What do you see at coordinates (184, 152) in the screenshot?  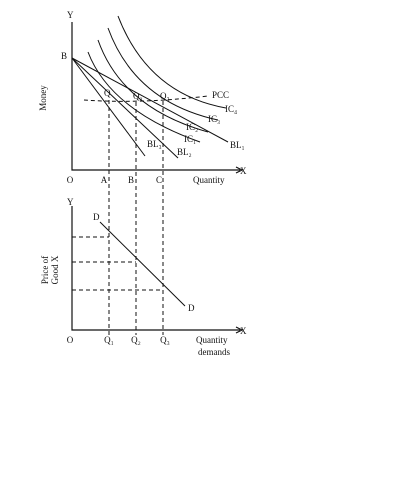 I see `budget-label: BL₂` at bounding box center [184, 152].